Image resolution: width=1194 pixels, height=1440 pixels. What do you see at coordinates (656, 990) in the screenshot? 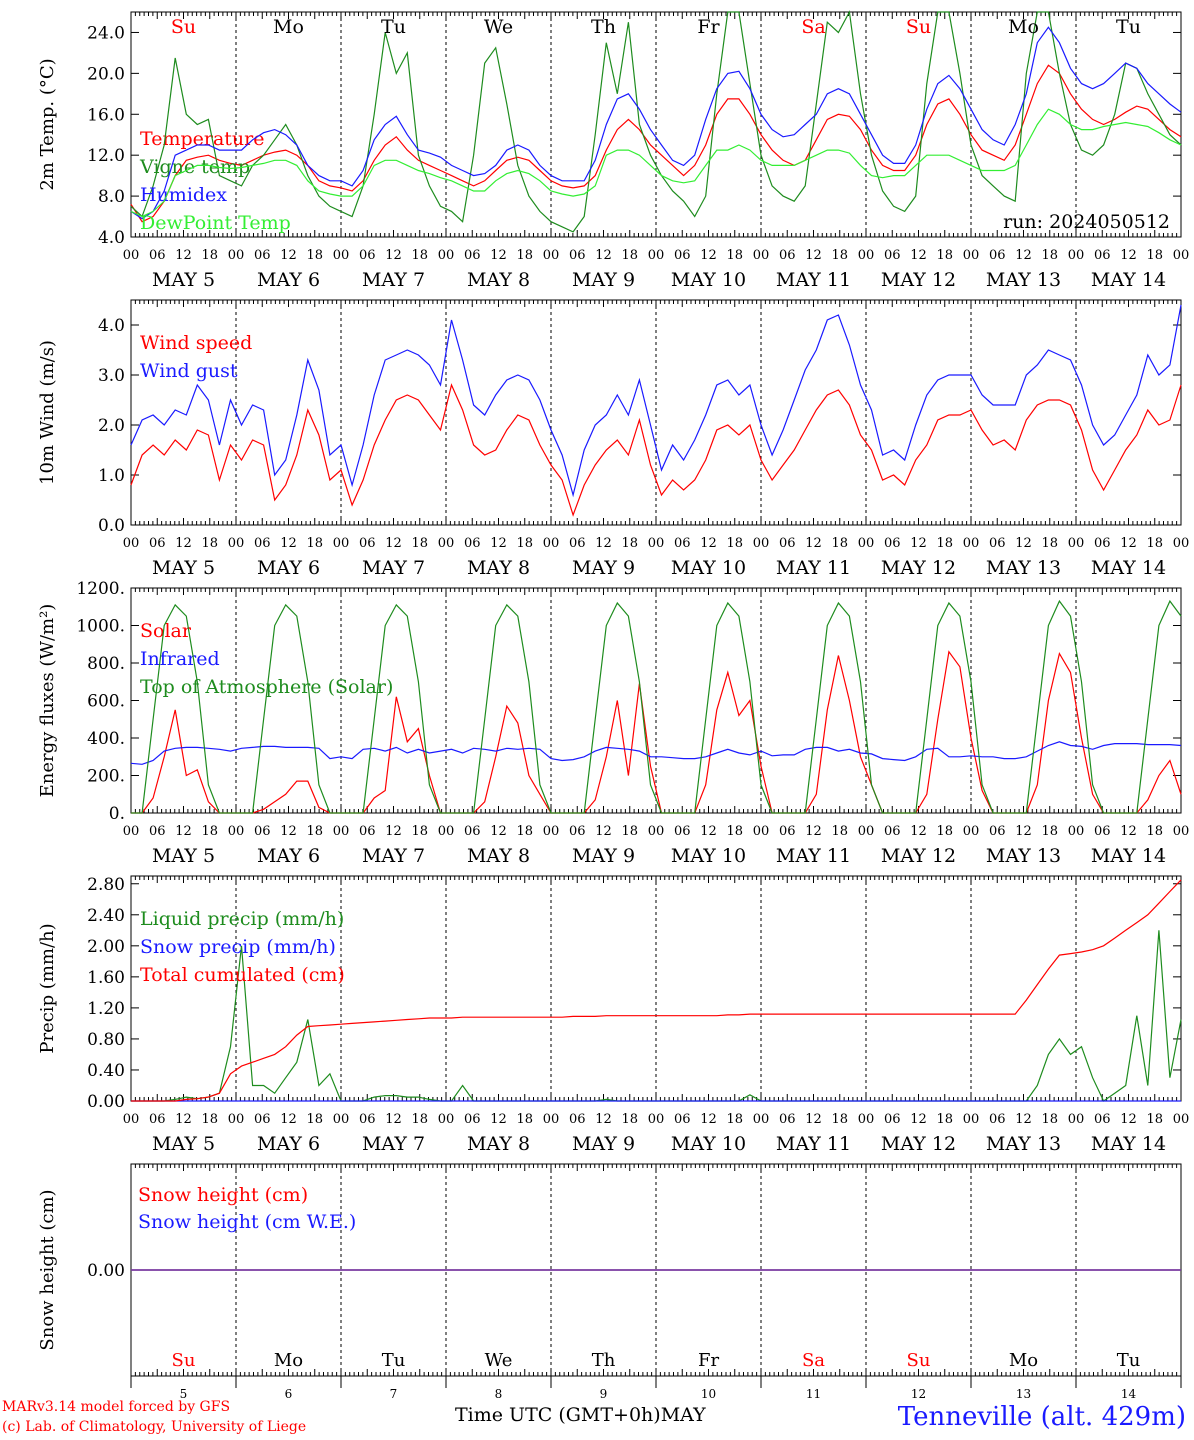
I see `series-line-total-cumulated-cm-` at bounding box center [656, 990].